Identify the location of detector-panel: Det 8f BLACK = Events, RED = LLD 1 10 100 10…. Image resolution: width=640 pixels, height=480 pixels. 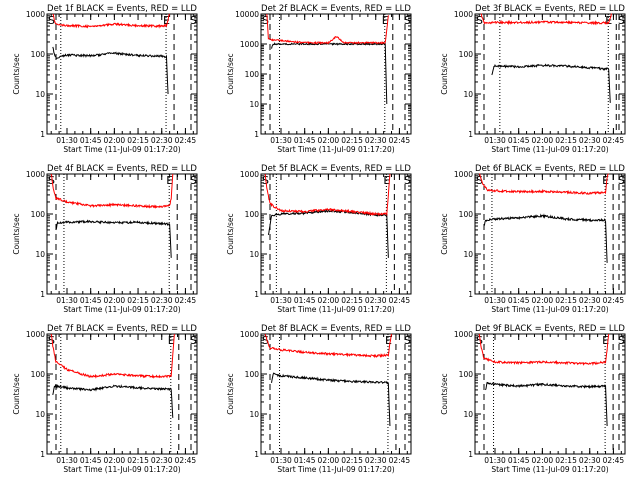
(319, 399).